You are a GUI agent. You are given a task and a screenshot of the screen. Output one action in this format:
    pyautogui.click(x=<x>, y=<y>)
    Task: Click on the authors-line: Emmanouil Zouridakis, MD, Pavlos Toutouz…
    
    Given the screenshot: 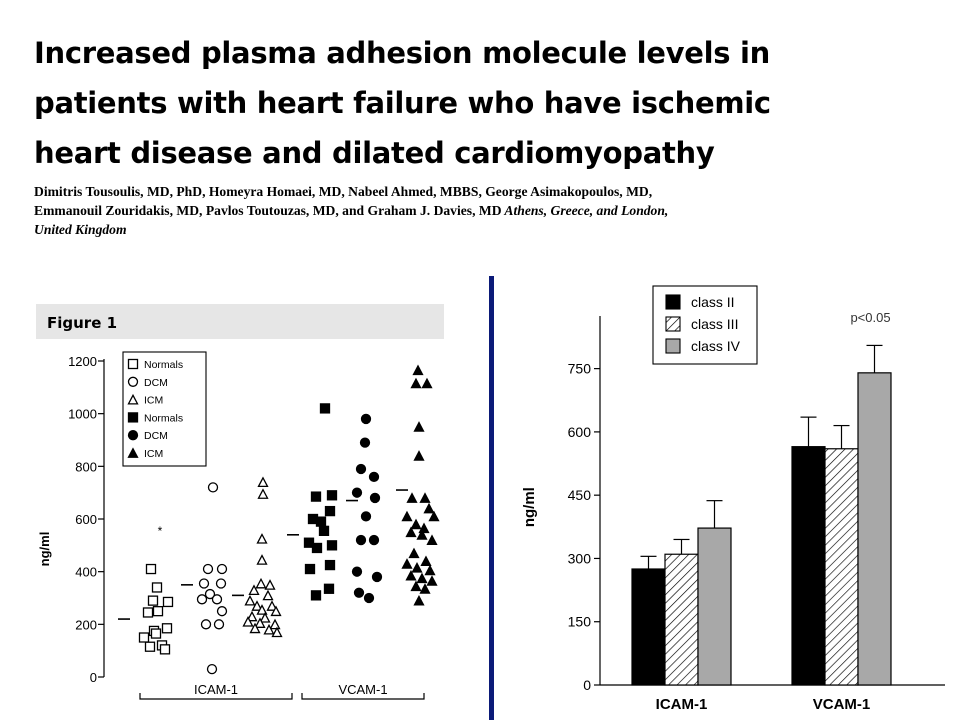 What is the action you would take?
    pyautogui.click(x=484, y=210)
    